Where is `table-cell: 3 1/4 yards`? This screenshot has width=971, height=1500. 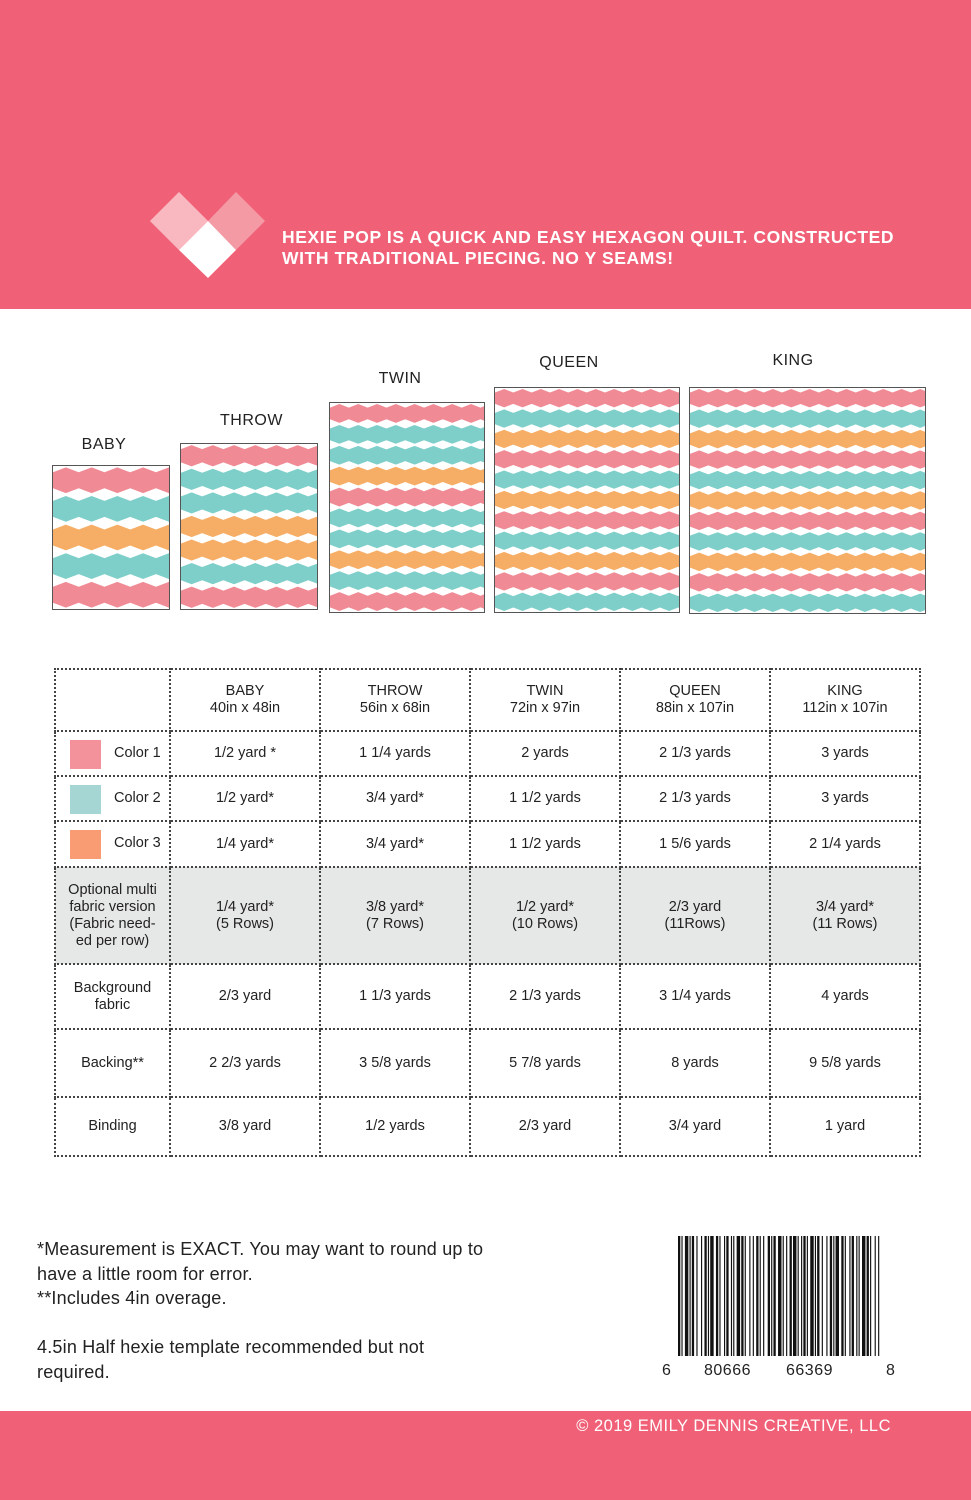 table-cell: 3 1/4 yards is located at coordinates (695, 996).